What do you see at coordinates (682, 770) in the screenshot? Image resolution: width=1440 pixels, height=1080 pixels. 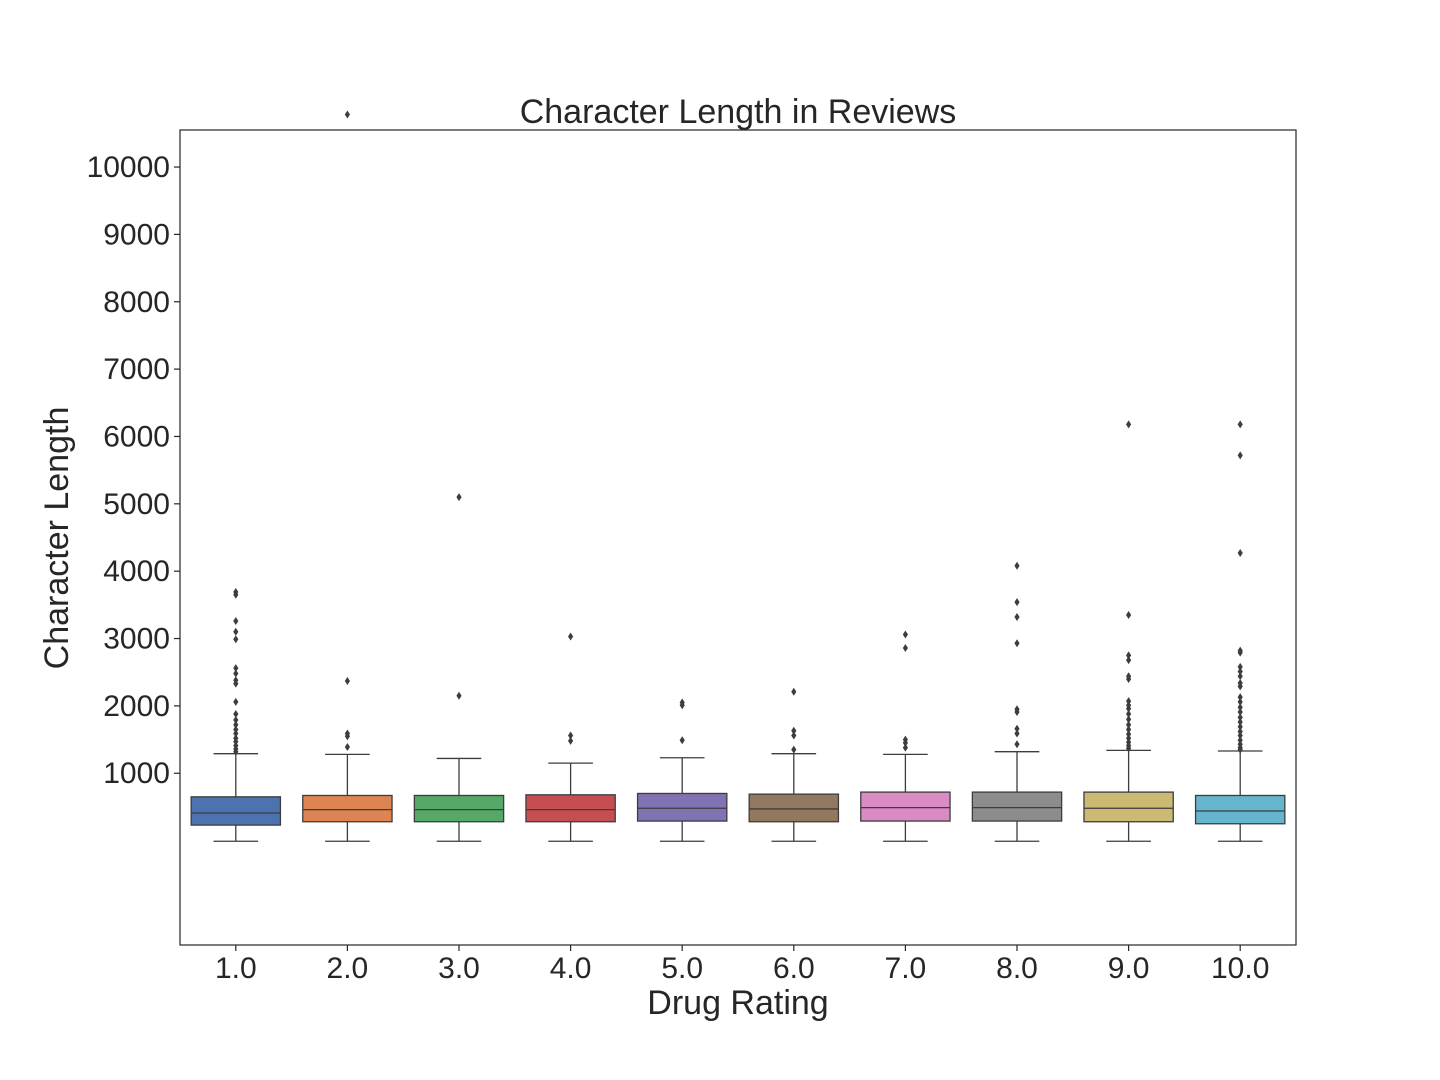 I see `box-group-5.0` at bounding box center [682, 770].